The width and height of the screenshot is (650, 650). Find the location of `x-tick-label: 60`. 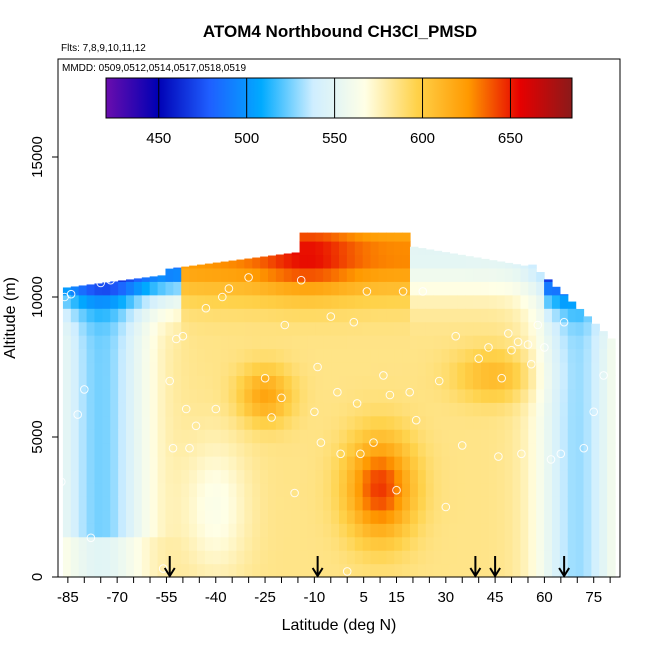

x-tick-label: 60 is located at coordinates (544, 597).